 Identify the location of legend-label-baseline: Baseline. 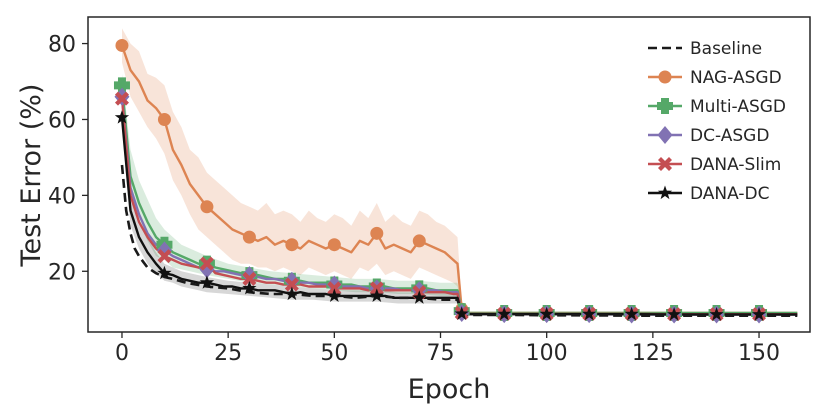
(726, 49).